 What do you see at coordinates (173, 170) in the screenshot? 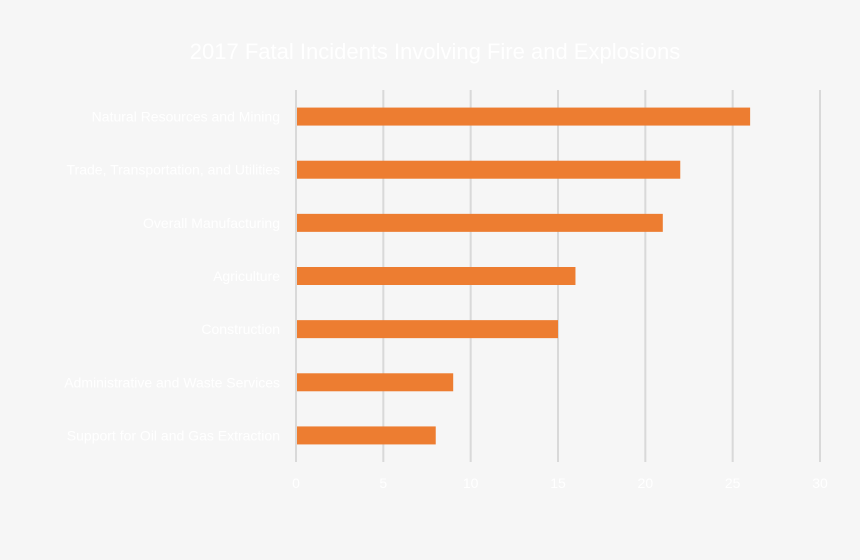
I see `category-label: Trade, Transportation, and Utilities` at bounding box center [173, 170].